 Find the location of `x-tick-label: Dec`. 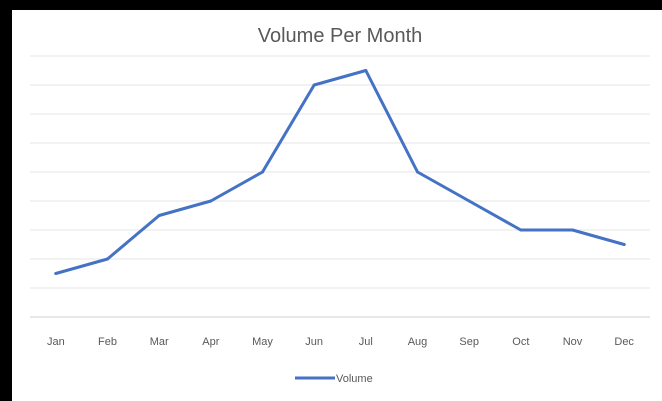

x-tick-label: Dec is located at coordinates (624, 342).